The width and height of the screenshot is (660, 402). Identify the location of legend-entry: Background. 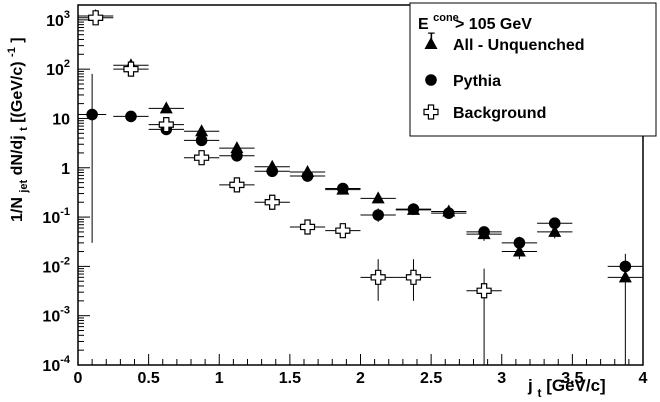
(484, 113).